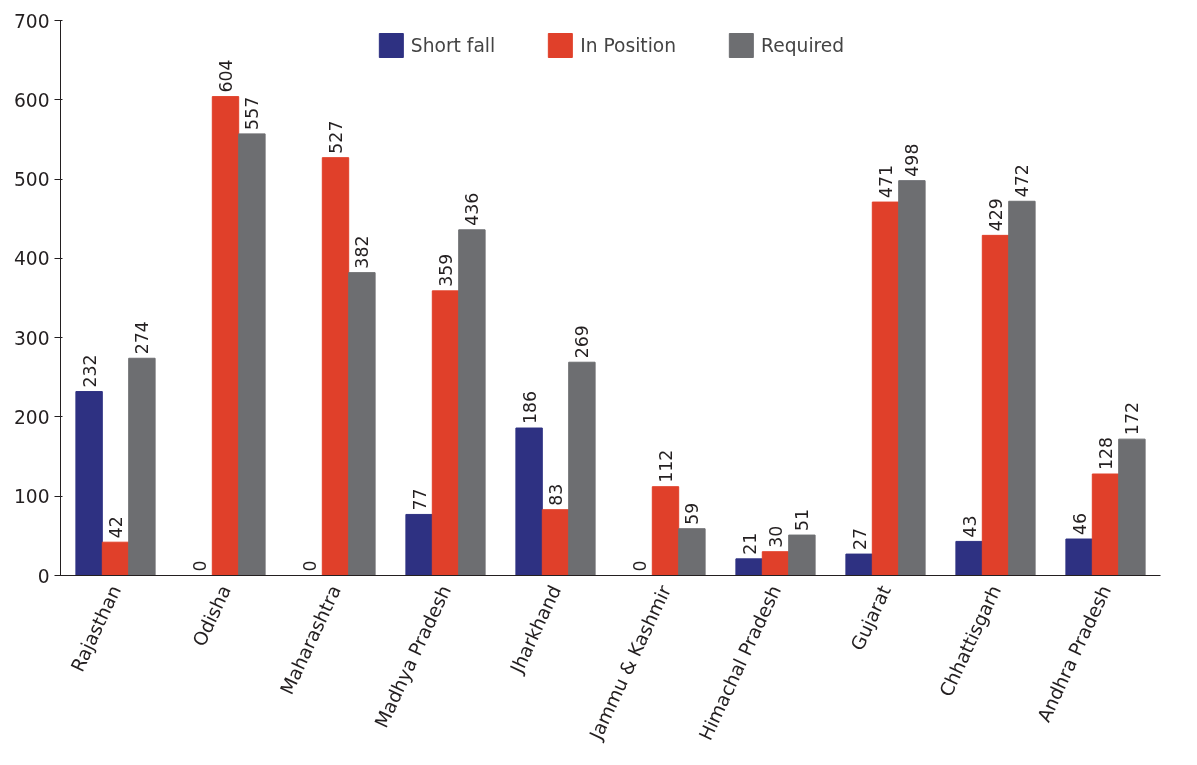 The image size is (1197, 765). I want to click on data-label: 498, so click(912, 160).